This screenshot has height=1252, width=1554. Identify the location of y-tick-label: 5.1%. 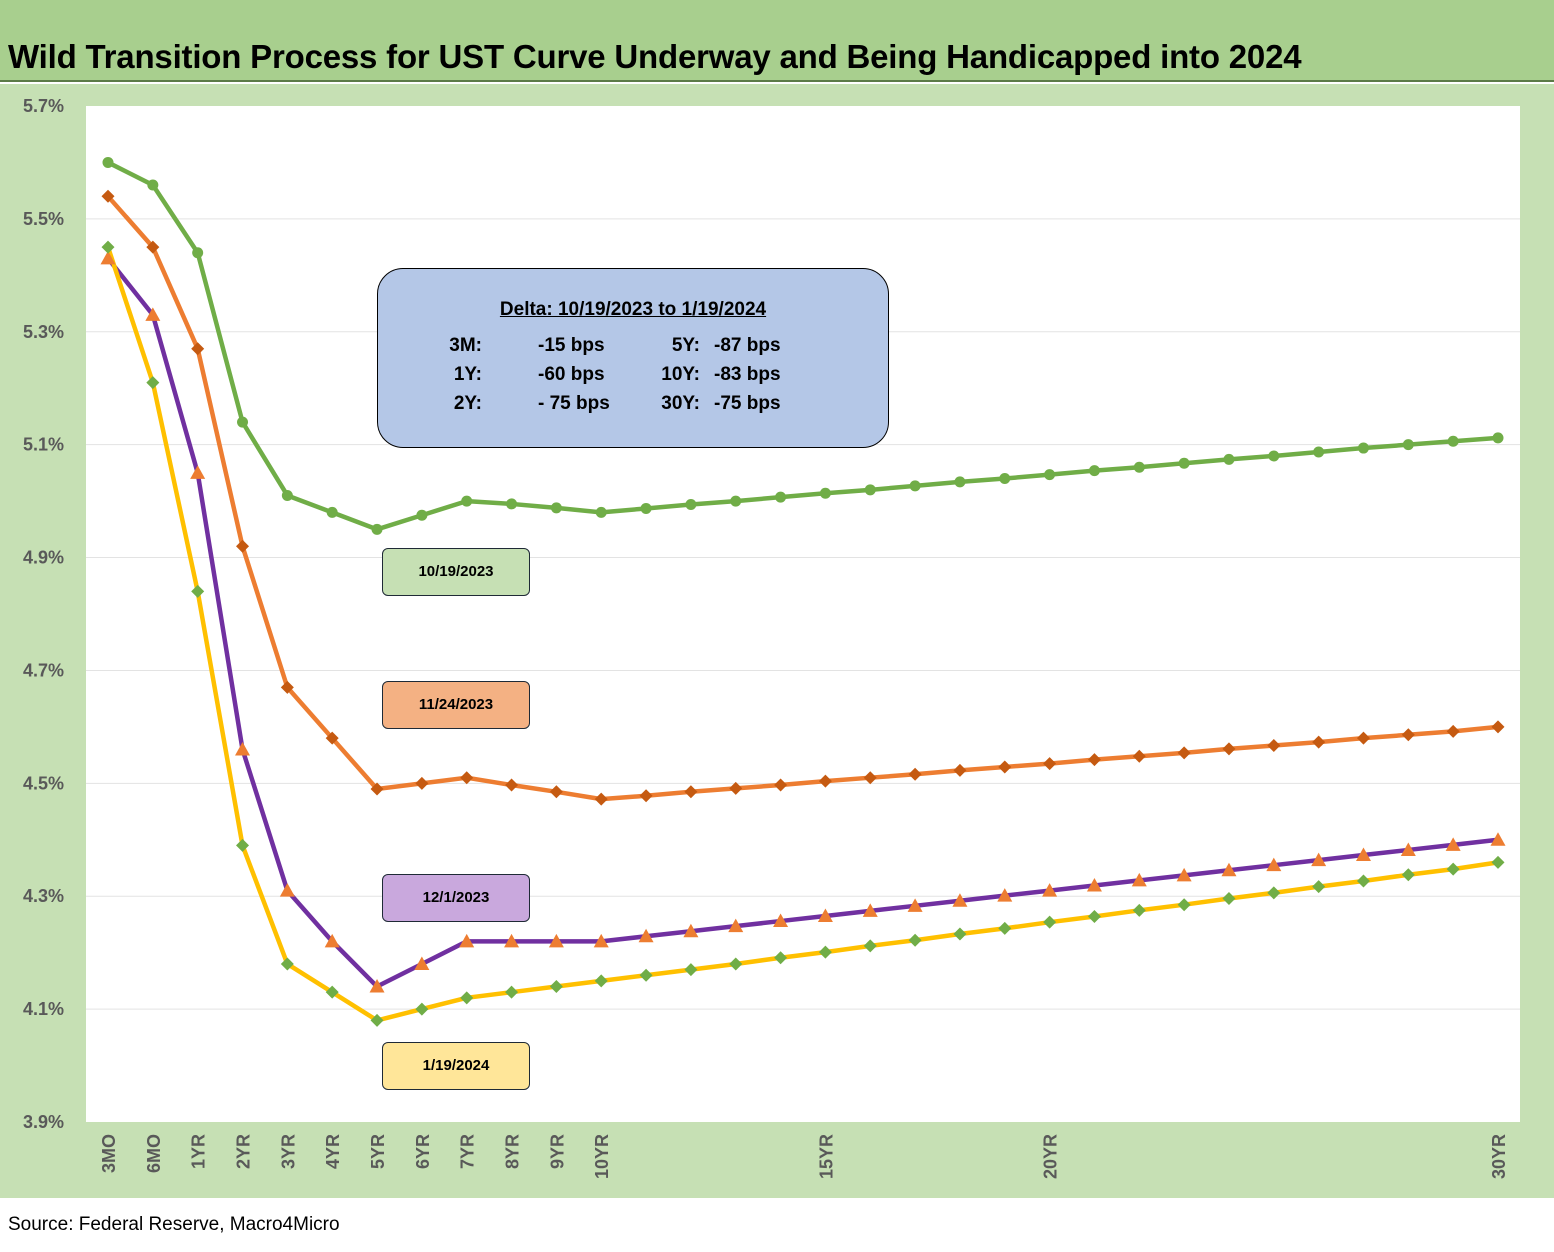
(43, 445).